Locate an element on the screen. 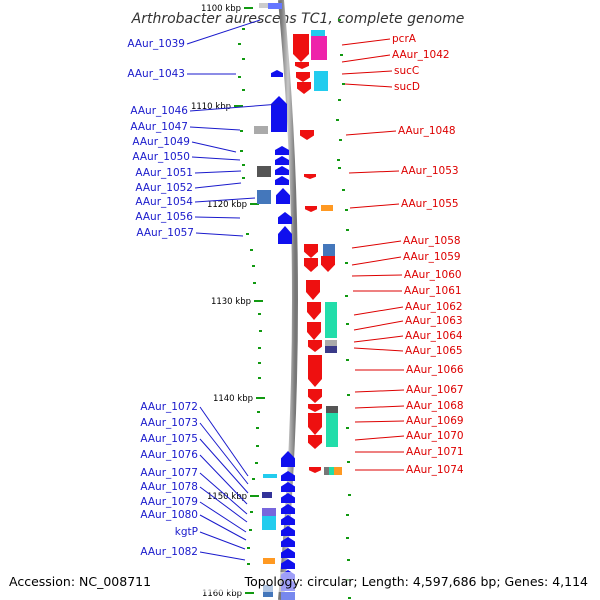 The width and height of the screenshot is (600, 600). accession-text: Accession: NC_008711 is located at coordinates (80, 581).